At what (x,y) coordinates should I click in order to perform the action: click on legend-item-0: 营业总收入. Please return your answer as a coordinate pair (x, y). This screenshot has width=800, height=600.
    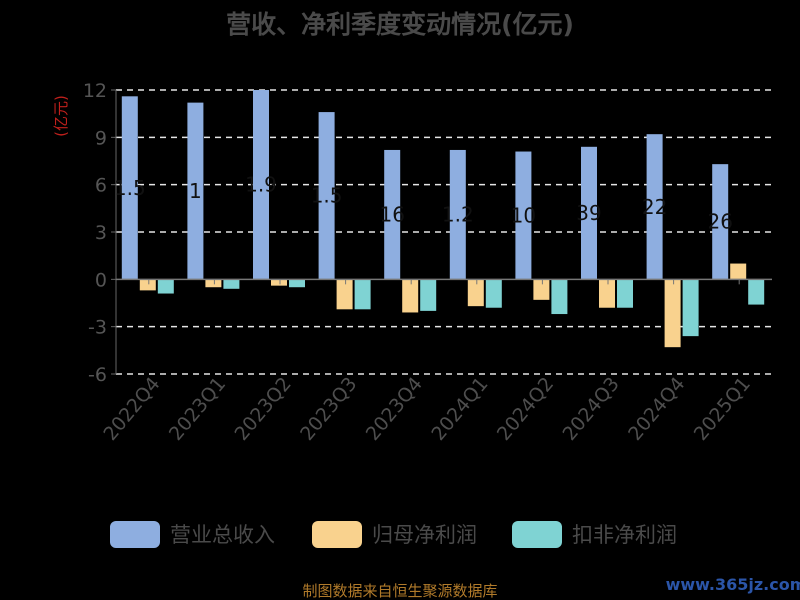
    Looking at the image, I should click on (192, 534).